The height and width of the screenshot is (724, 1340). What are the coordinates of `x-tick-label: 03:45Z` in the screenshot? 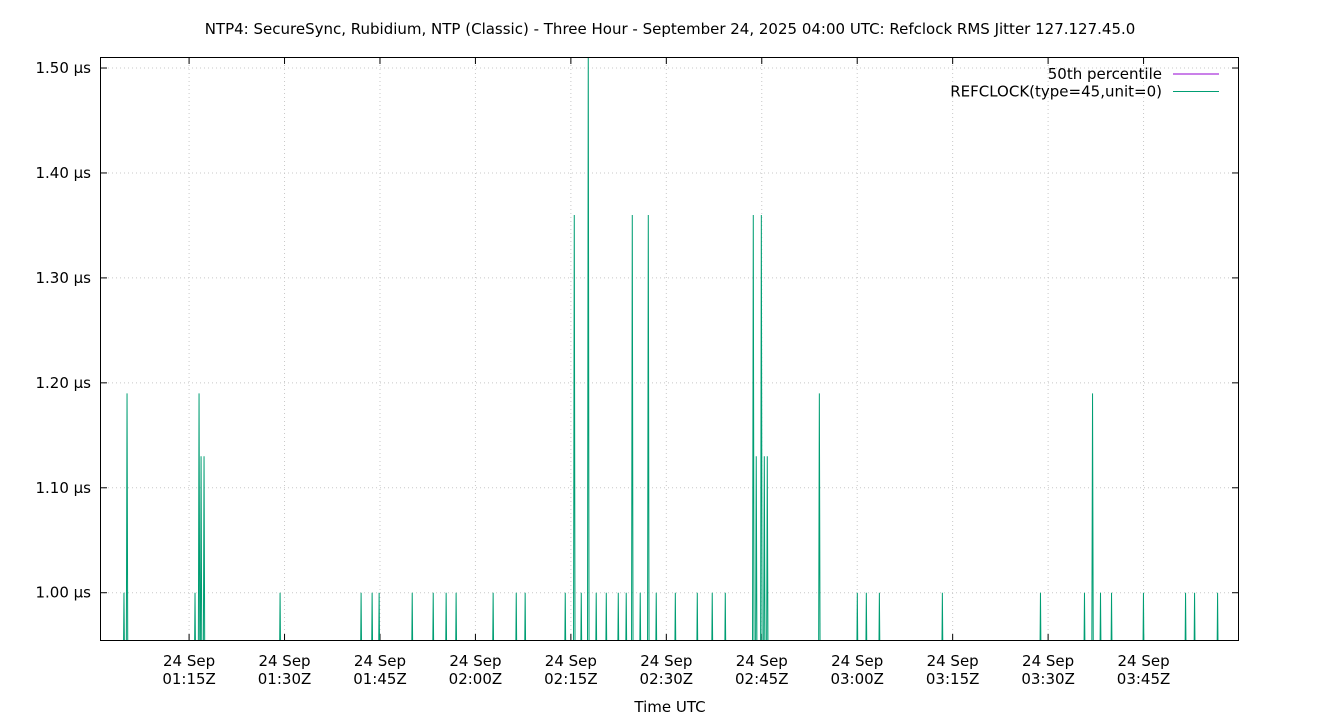 It's located at (1144, 679).